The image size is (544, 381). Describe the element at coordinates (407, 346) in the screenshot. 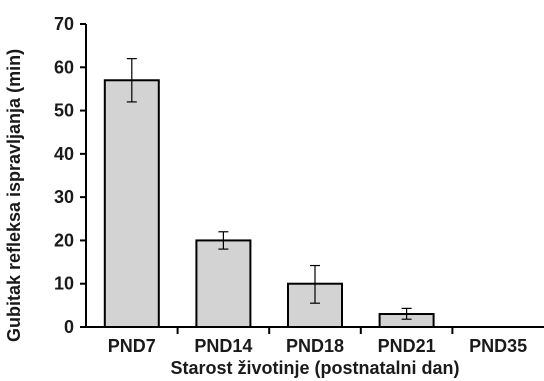

I see `x-tick-label: PND21` at that location.